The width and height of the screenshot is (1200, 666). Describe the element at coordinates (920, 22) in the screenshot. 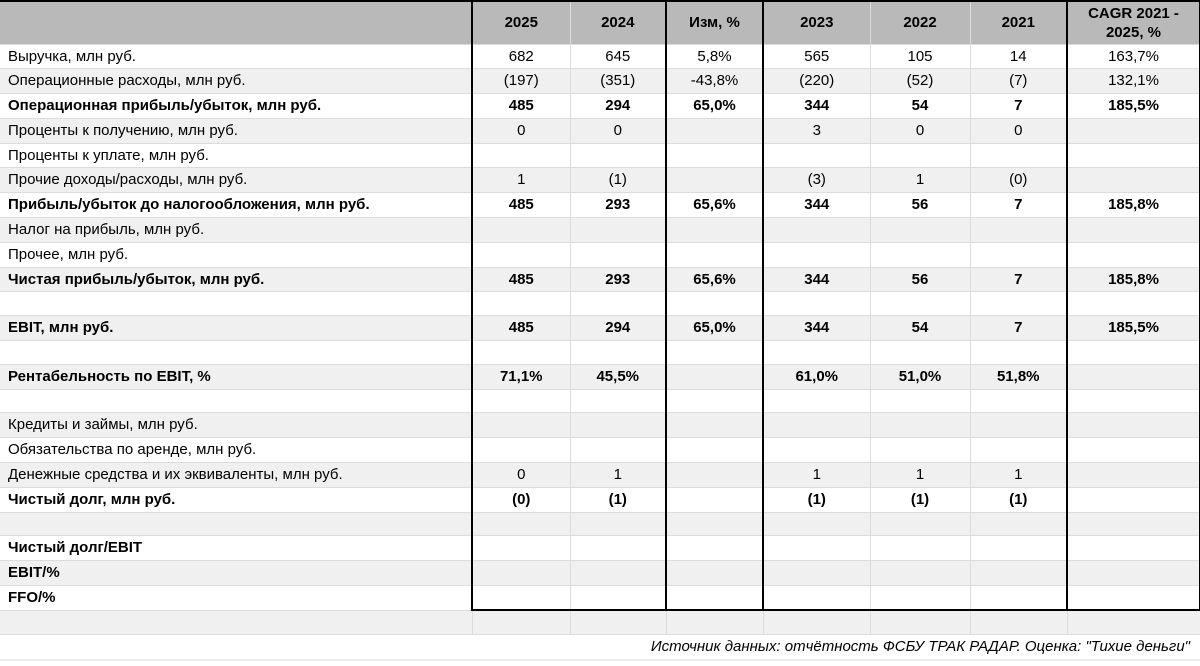

I see `column-header: 2022` at that location.